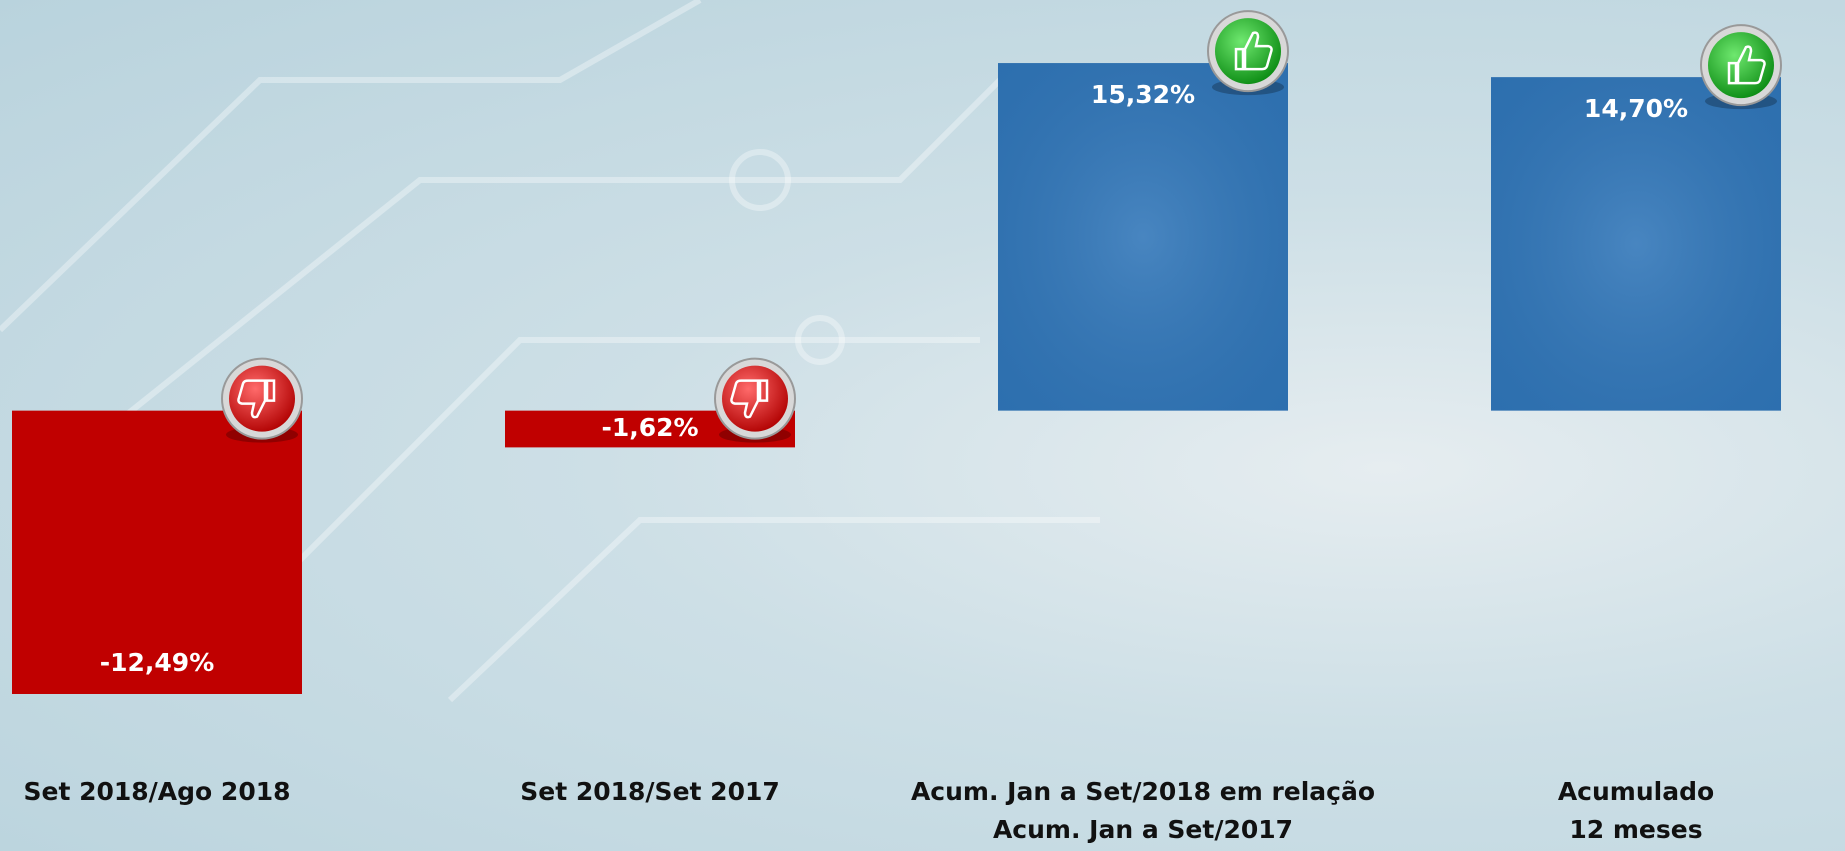 This screenshot has width=1845, height=851. I want to click on x-tick-label: Set 2018/Set 2017, so click(650, 791).